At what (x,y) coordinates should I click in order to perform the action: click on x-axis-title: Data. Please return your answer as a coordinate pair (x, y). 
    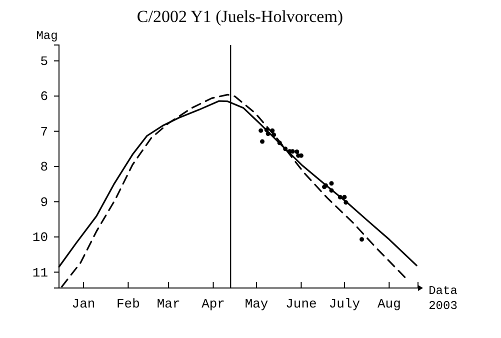
    Looking at the image, I should click on (443, 291).